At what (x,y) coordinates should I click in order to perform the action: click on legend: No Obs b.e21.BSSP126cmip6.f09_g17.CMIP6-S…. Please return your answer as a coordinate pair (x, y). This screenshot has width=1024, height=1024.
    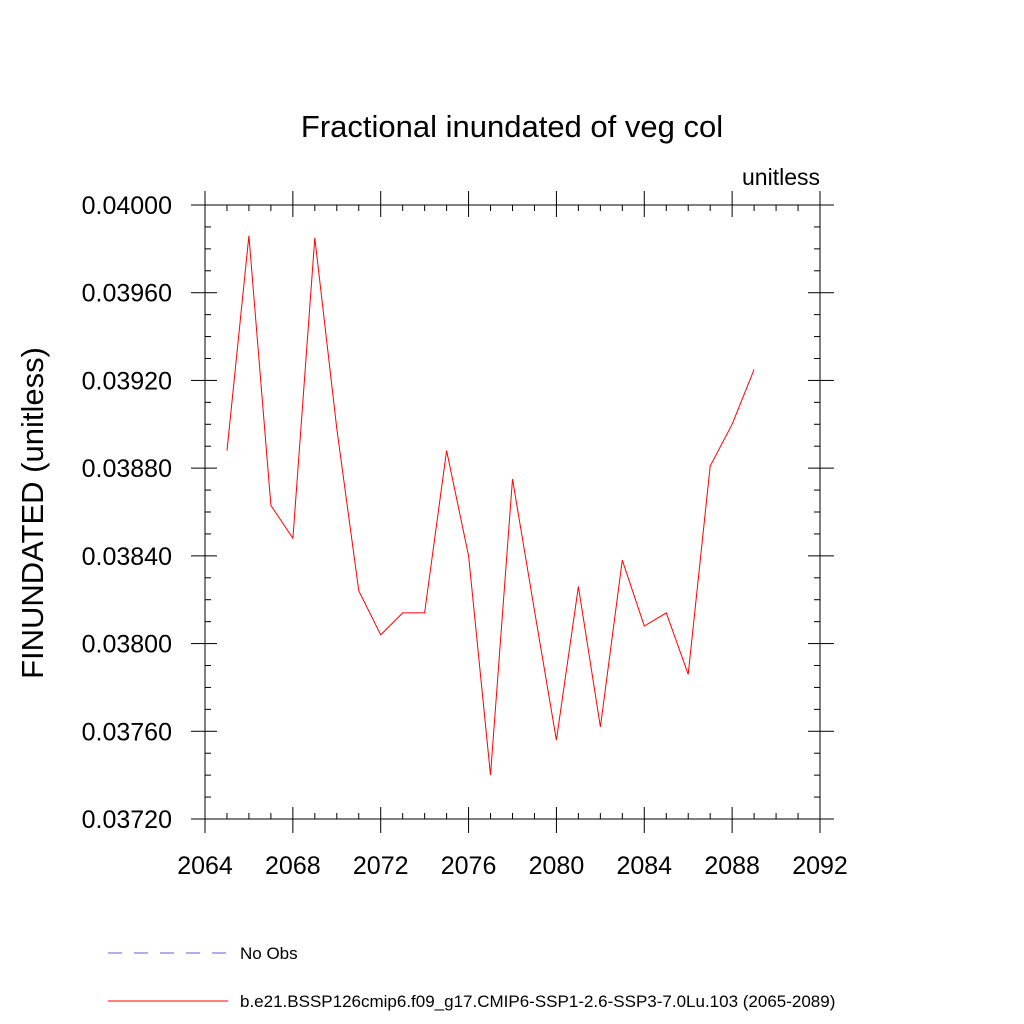
    Looking at the image, I should click on (471, 977).